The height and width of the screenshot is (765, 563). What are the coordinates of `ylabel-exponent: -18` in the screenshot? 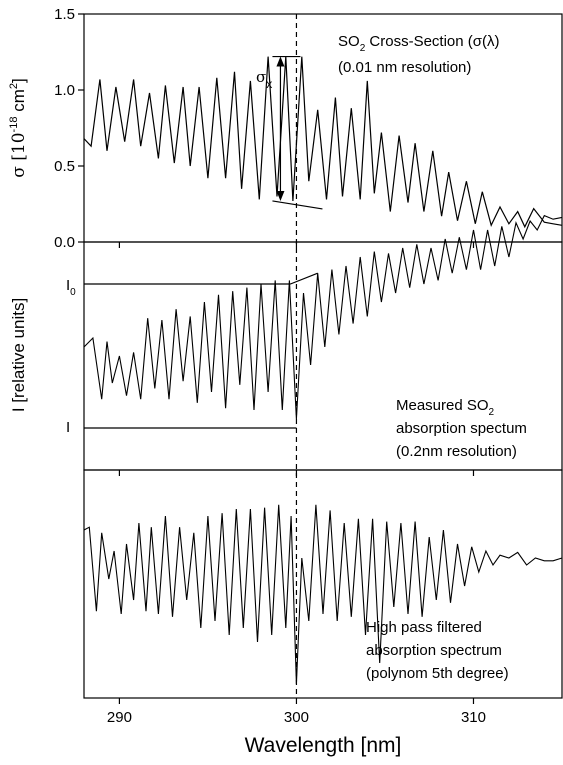 It's located at (14, 125).